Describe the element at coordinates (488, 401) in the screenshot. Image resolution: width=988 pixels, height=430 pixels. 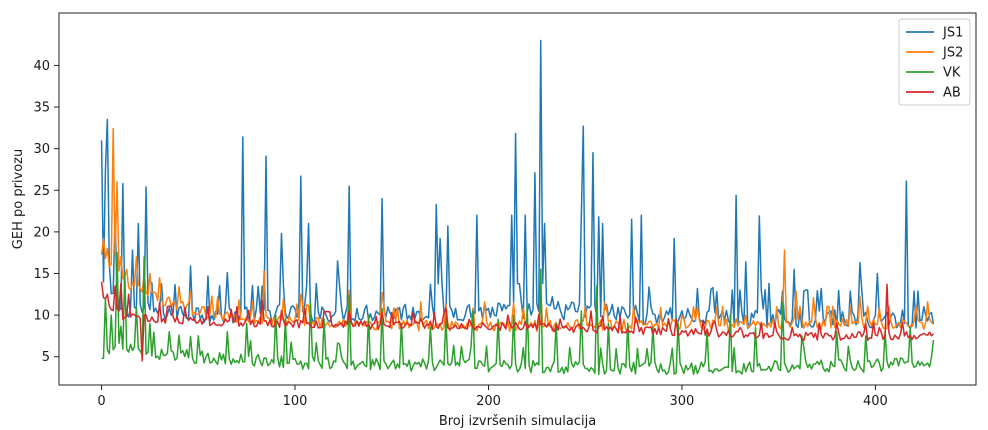
I see `x-tick-label: 200` at that location.